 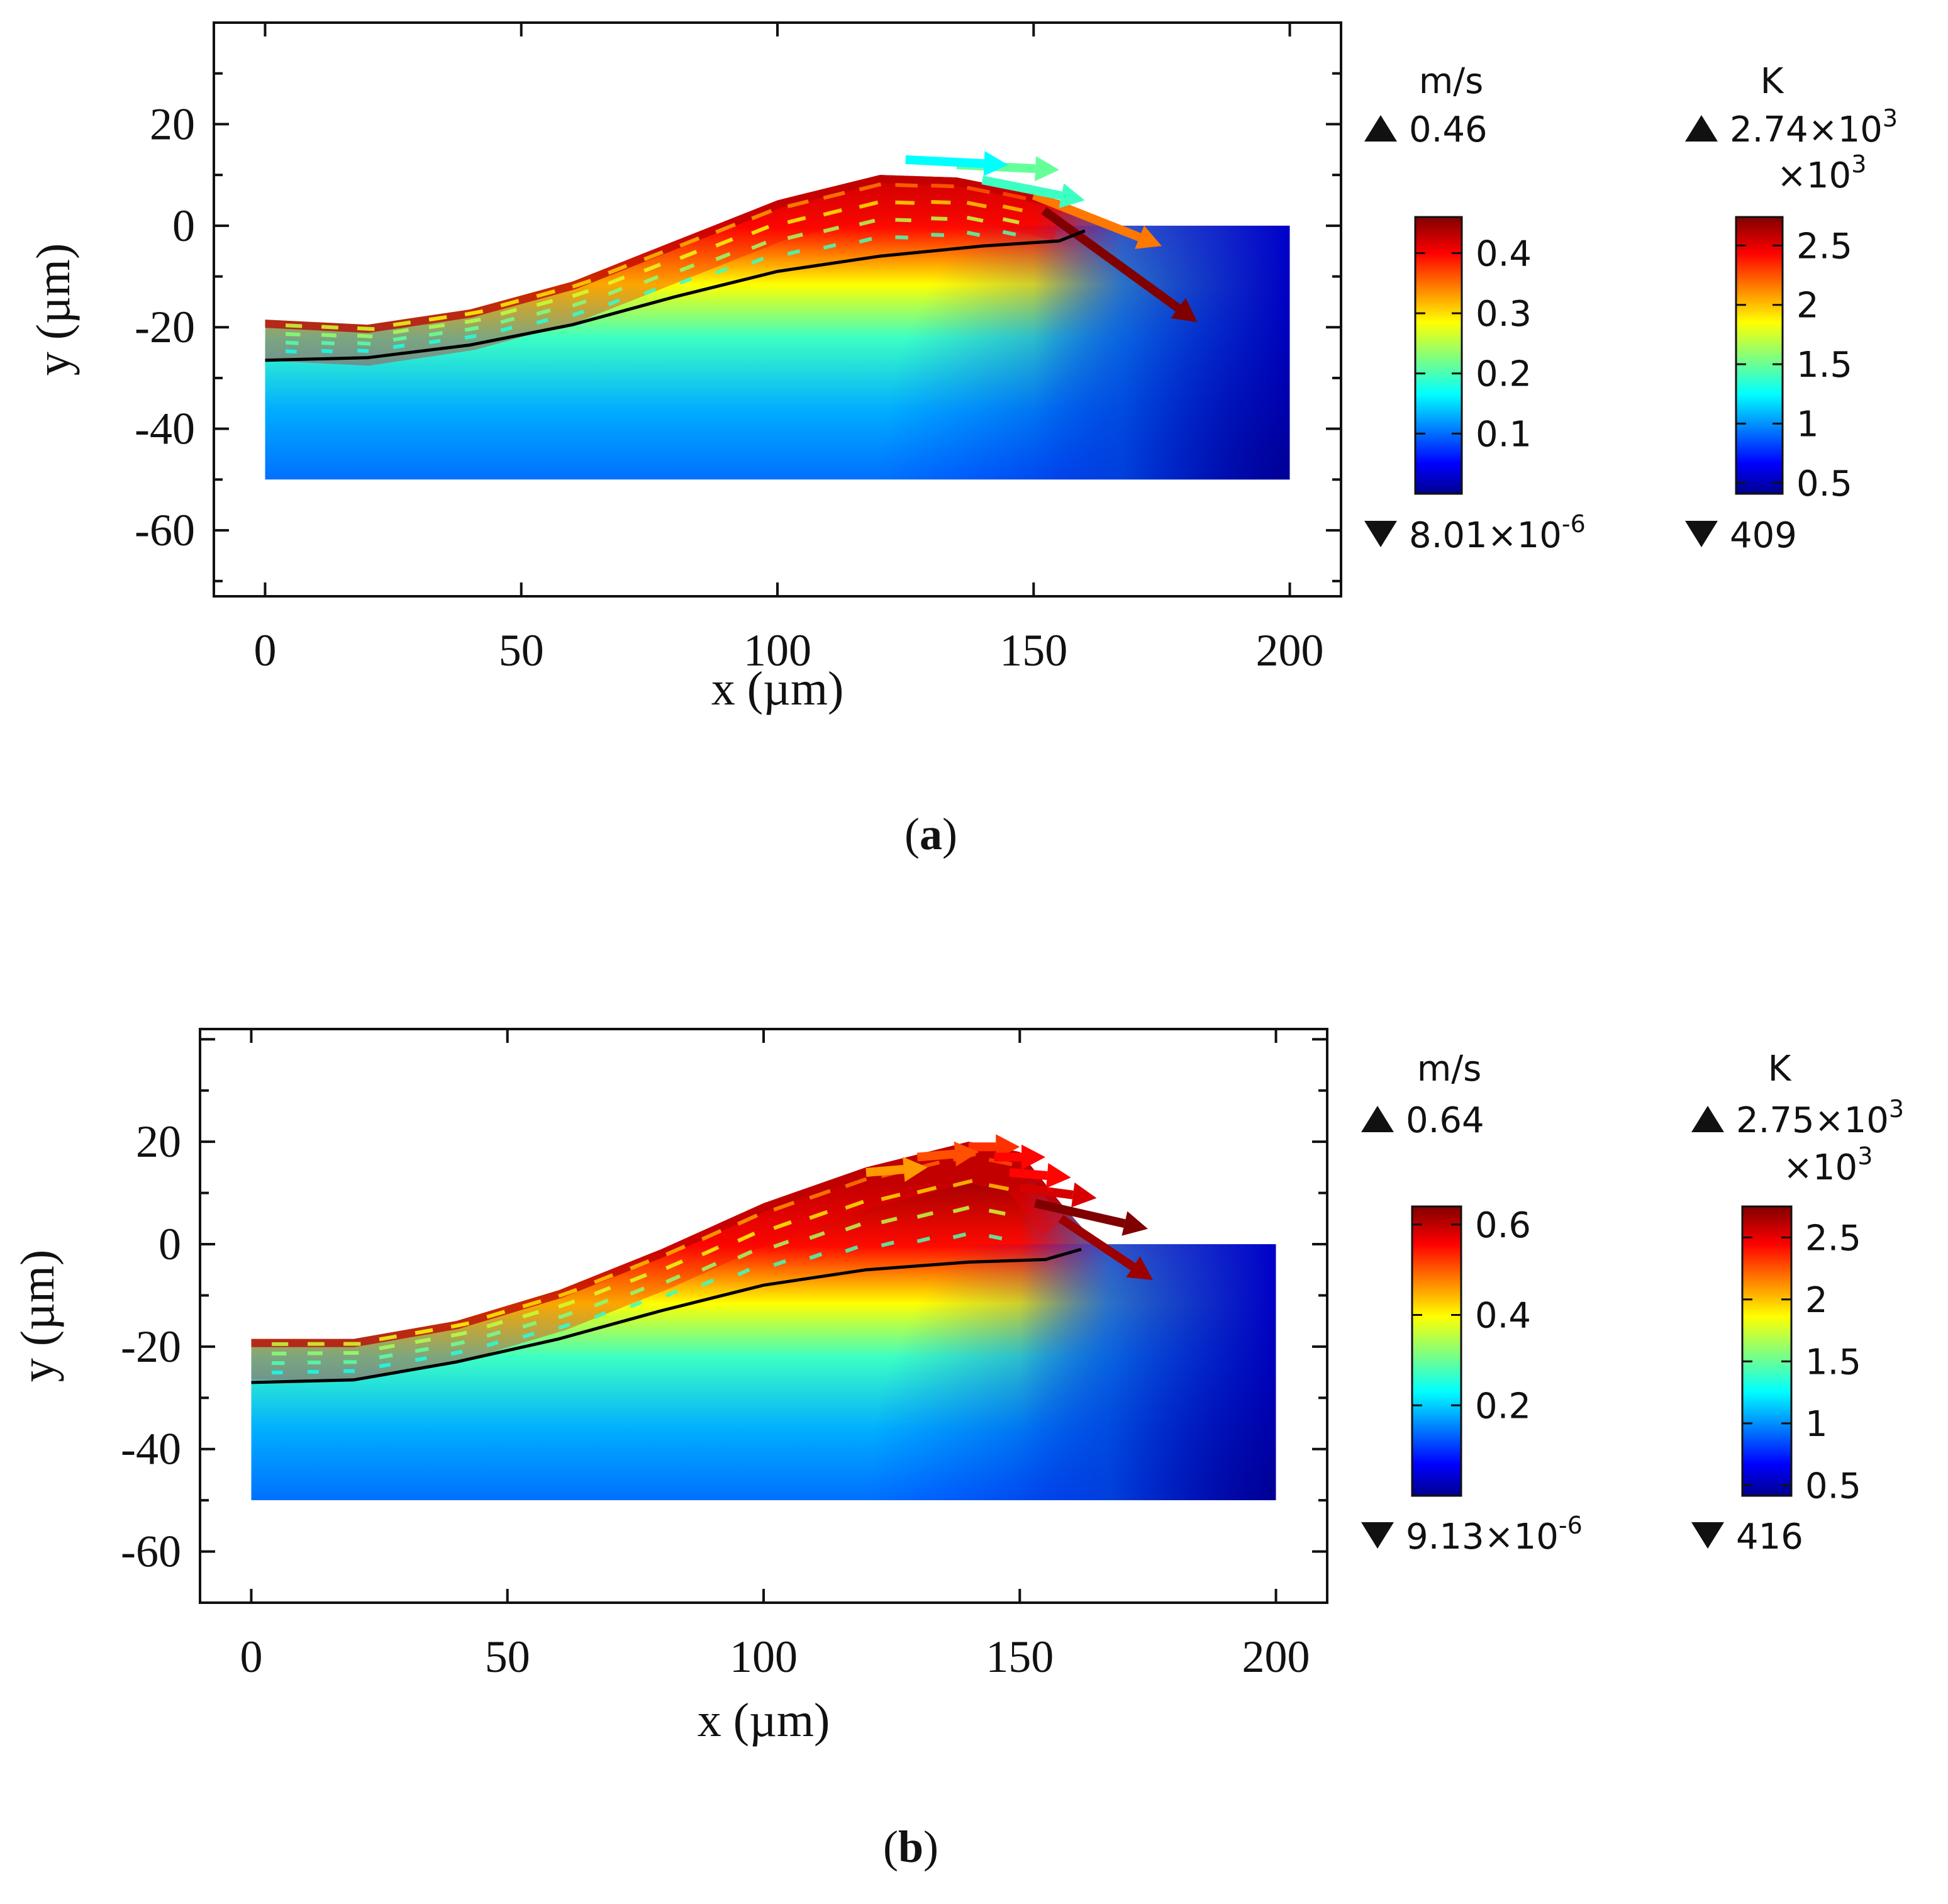 What do you see at coordinates (1797, 1303) in the screenshot?
I see `temperature-legend: K 2.75×103 ×103 0.5 1 1.5 2 2.5 416` at bounding box center [1797, 1303].